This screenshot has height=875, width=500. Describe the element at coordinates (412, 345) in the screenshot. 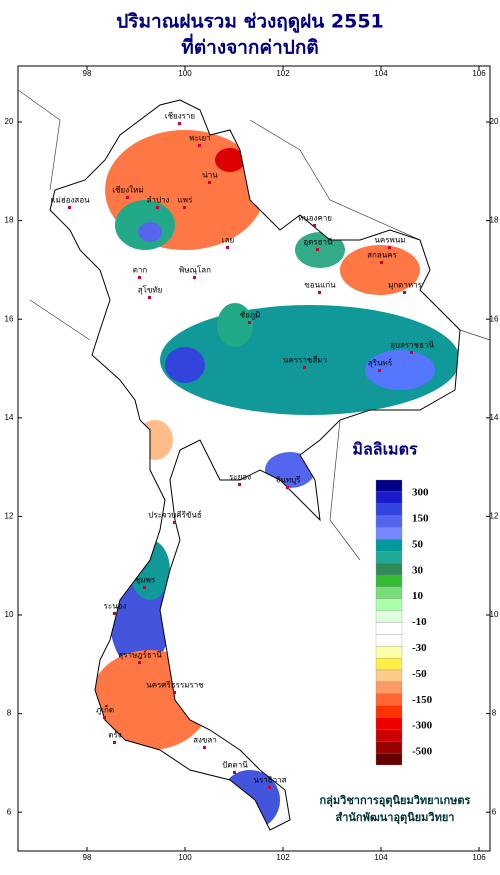

I see `place-label: อุบลราชธานี` at that location.